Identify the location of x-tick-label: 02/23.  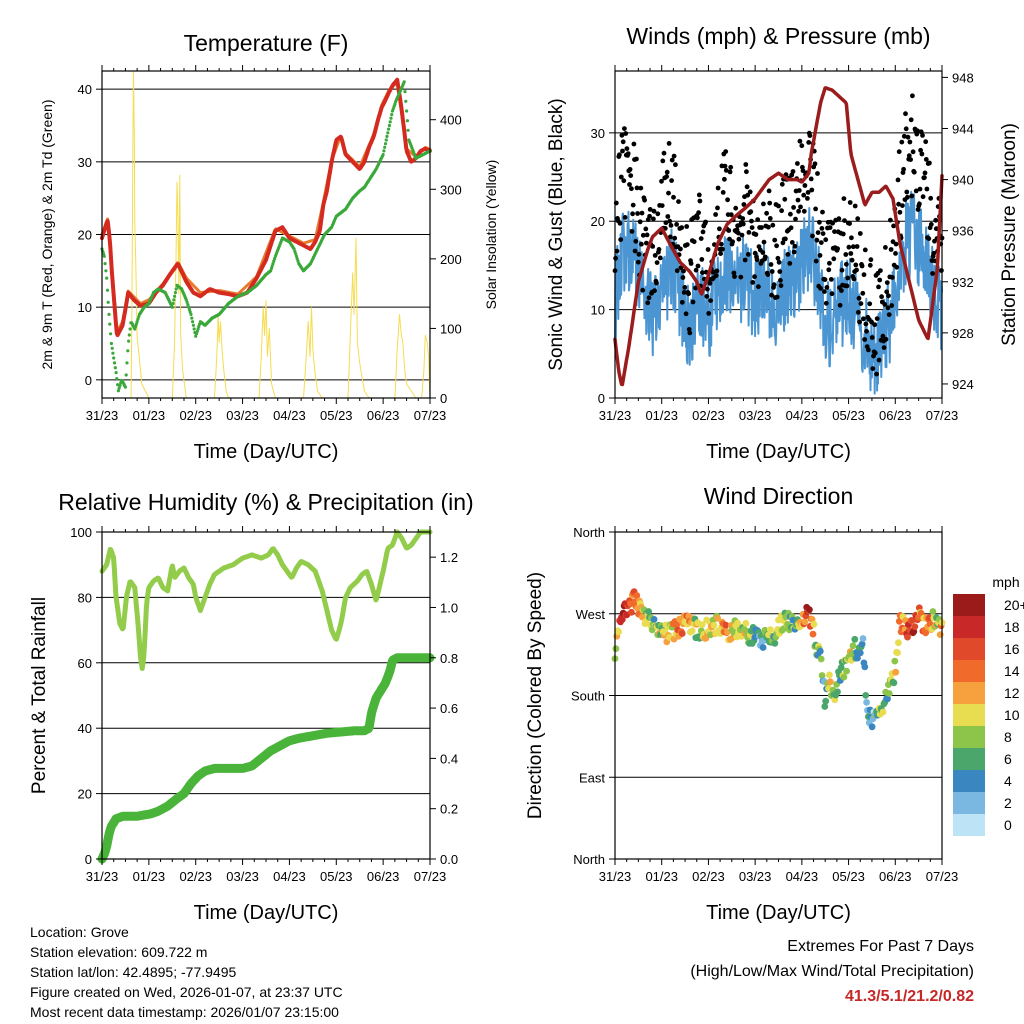
(195, 415).